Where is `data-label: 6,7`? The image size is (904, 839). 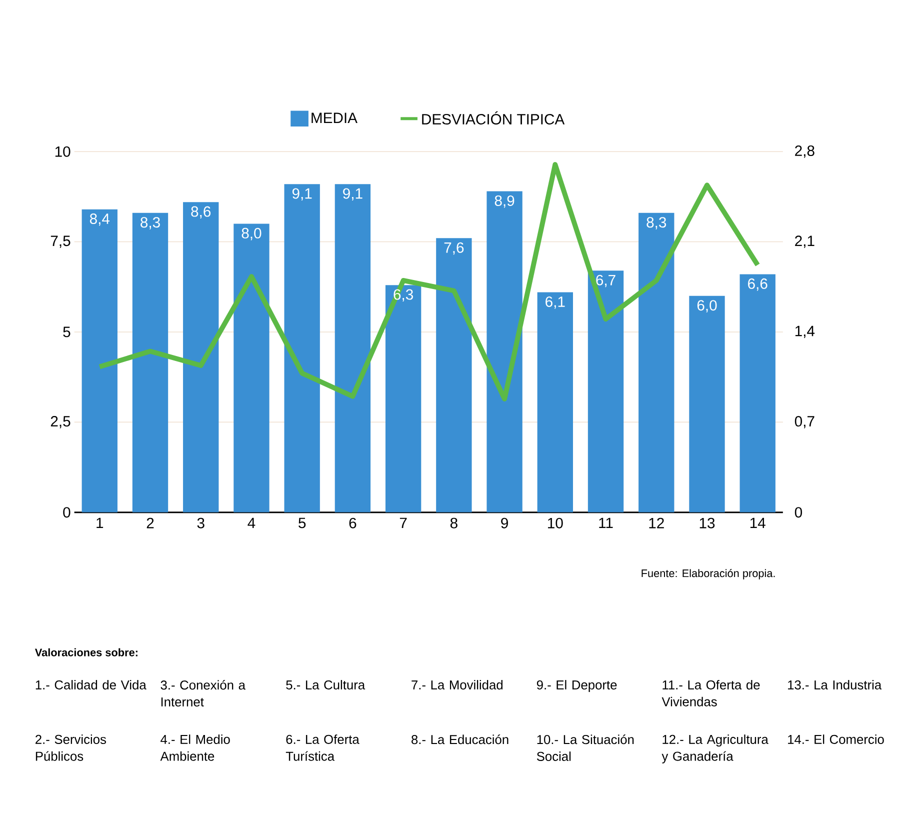
data-label: 6,7 is located at coordinates (606, 280).